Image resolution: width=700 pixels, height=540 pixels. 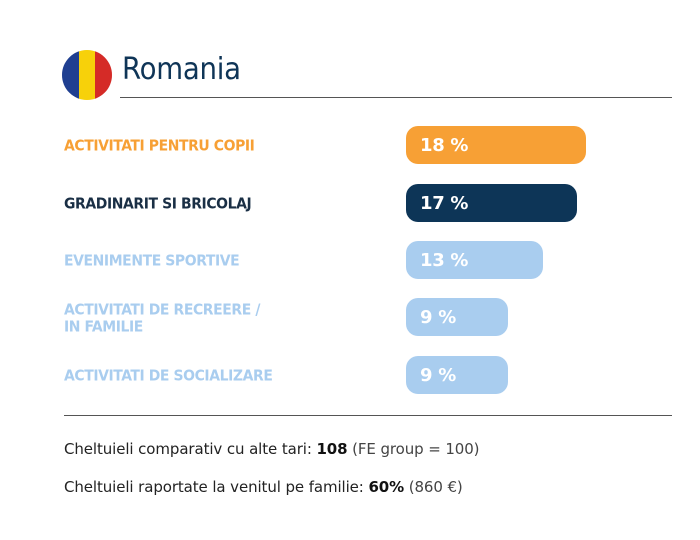 What do you see at coordinates (344, 318) in the screenshot?
I see `chart-row: ACTIVITATI DE RECREERE / IN FAMILIE 9 %` at bounding box center [344, 318].